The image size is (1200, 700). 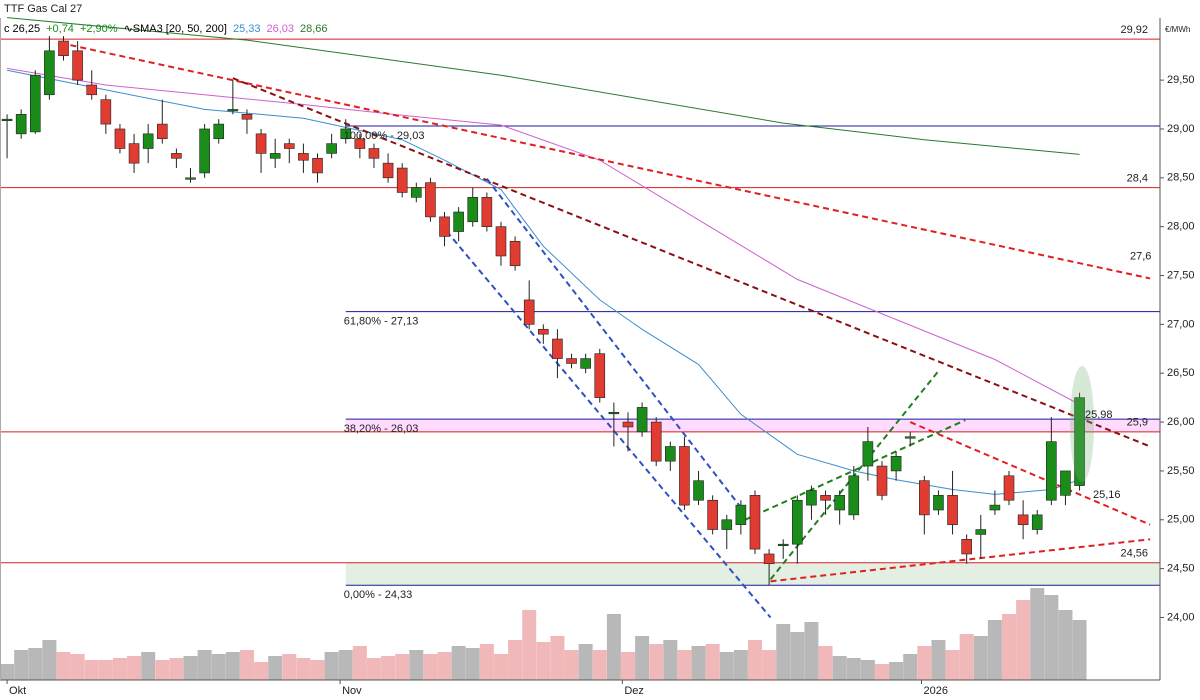 What do you see at coordinates (60, 29) in the screenshot?
I see `header-item: +0,74` at bounding box center [60, 29].